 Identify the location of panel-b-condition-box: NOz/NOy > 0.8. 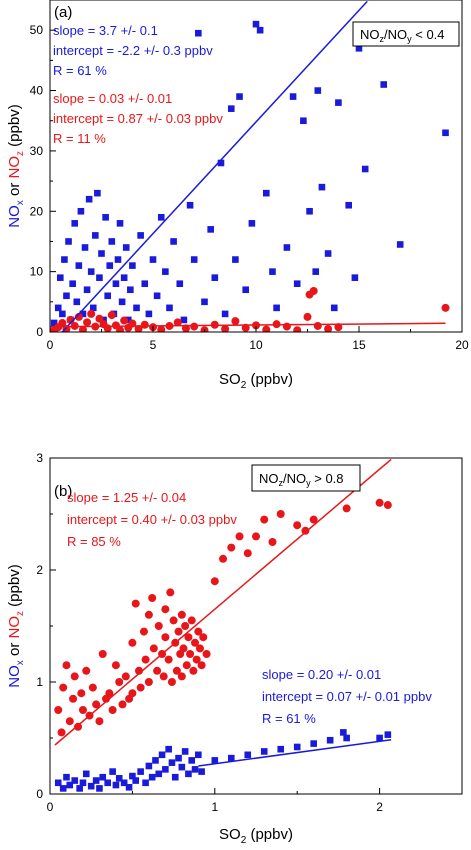
(306, 478).